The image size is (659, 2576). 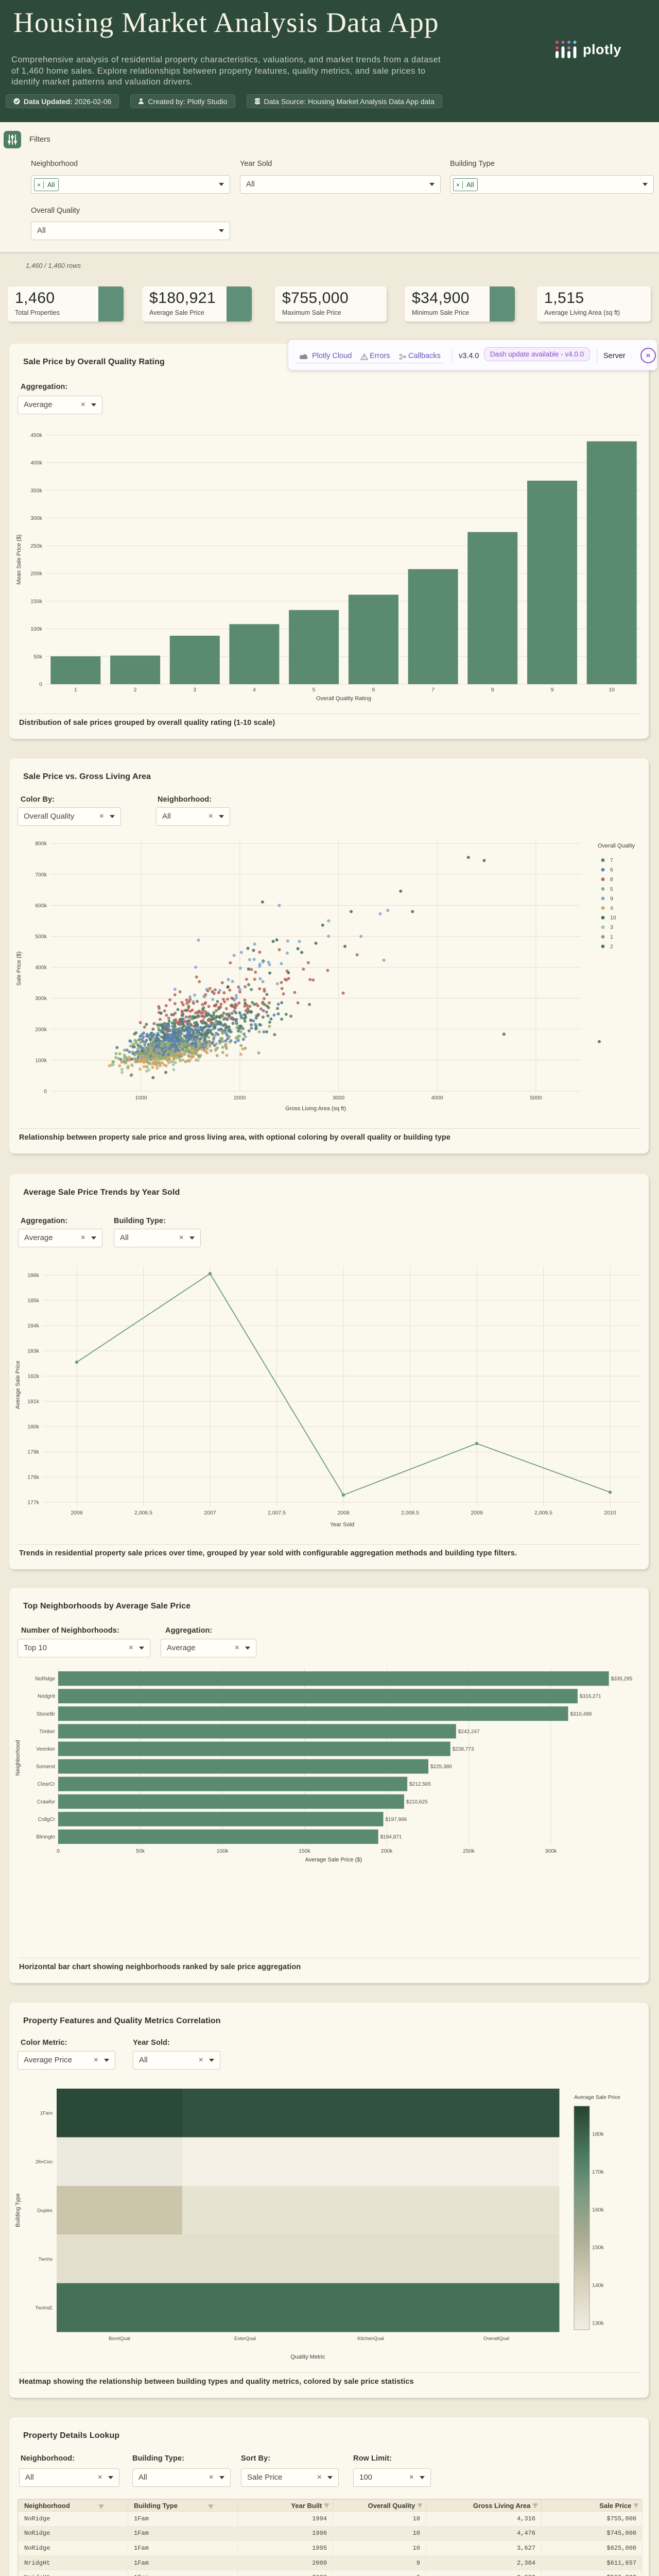 What do you see at coordinates (37, 490) in the screenshot?
I see `svg-text: 350k` at bounding box center [37, 490].